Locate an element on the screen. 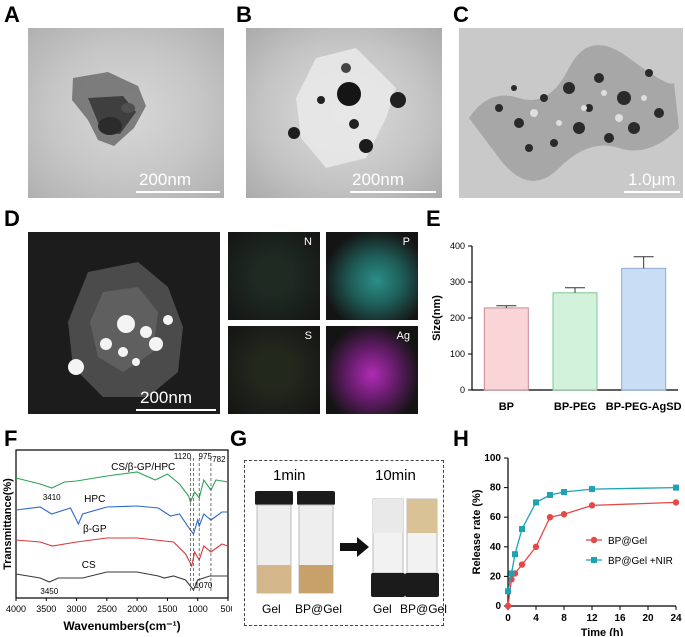  x-tick-label: BP-PEG-AgSD is located at coordinates (644, 407).